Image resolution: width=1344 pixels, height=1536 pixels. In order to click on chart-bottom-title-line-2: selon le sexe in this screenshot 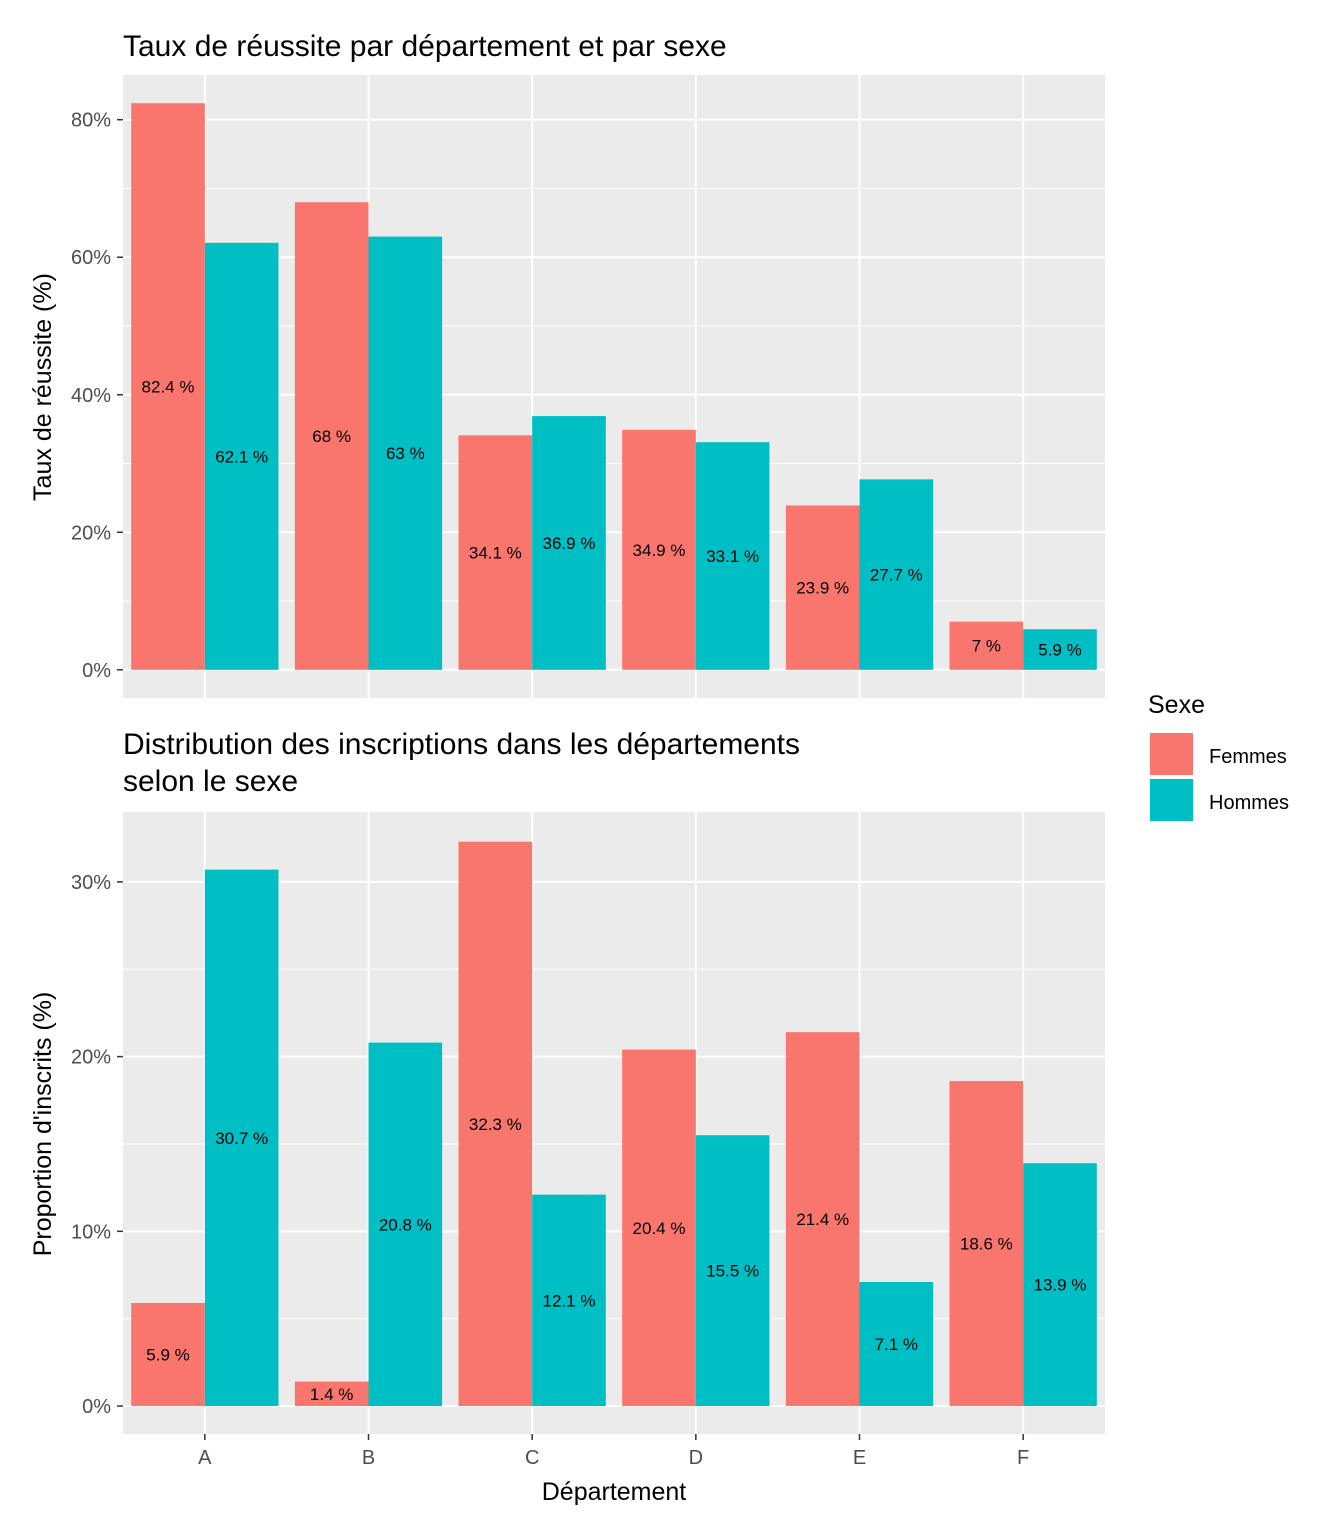, I will do `click(210, 781)`.